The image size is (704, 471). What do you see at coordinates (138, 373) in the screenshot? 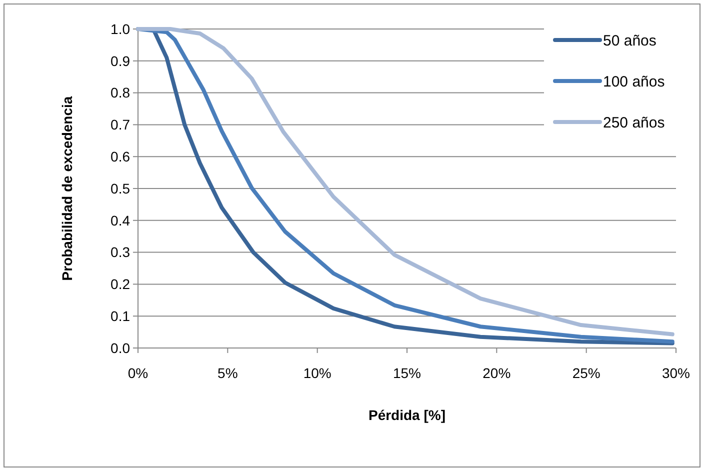
I see `x-tick-label: 0%` at bounding box center [138, 373].